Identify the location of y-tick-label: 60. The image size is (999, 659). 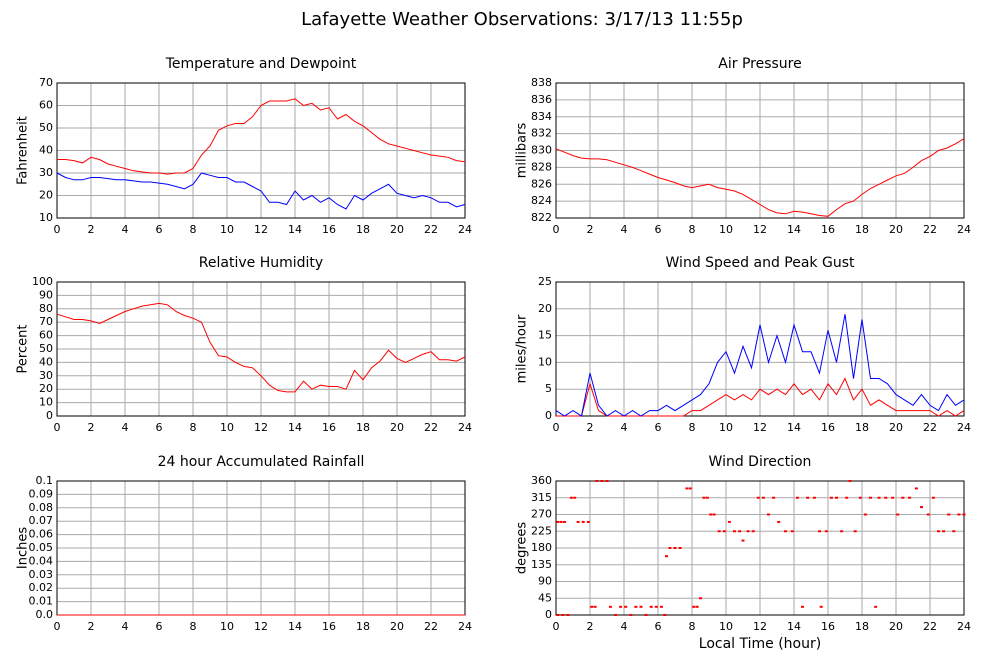
(46, 335).